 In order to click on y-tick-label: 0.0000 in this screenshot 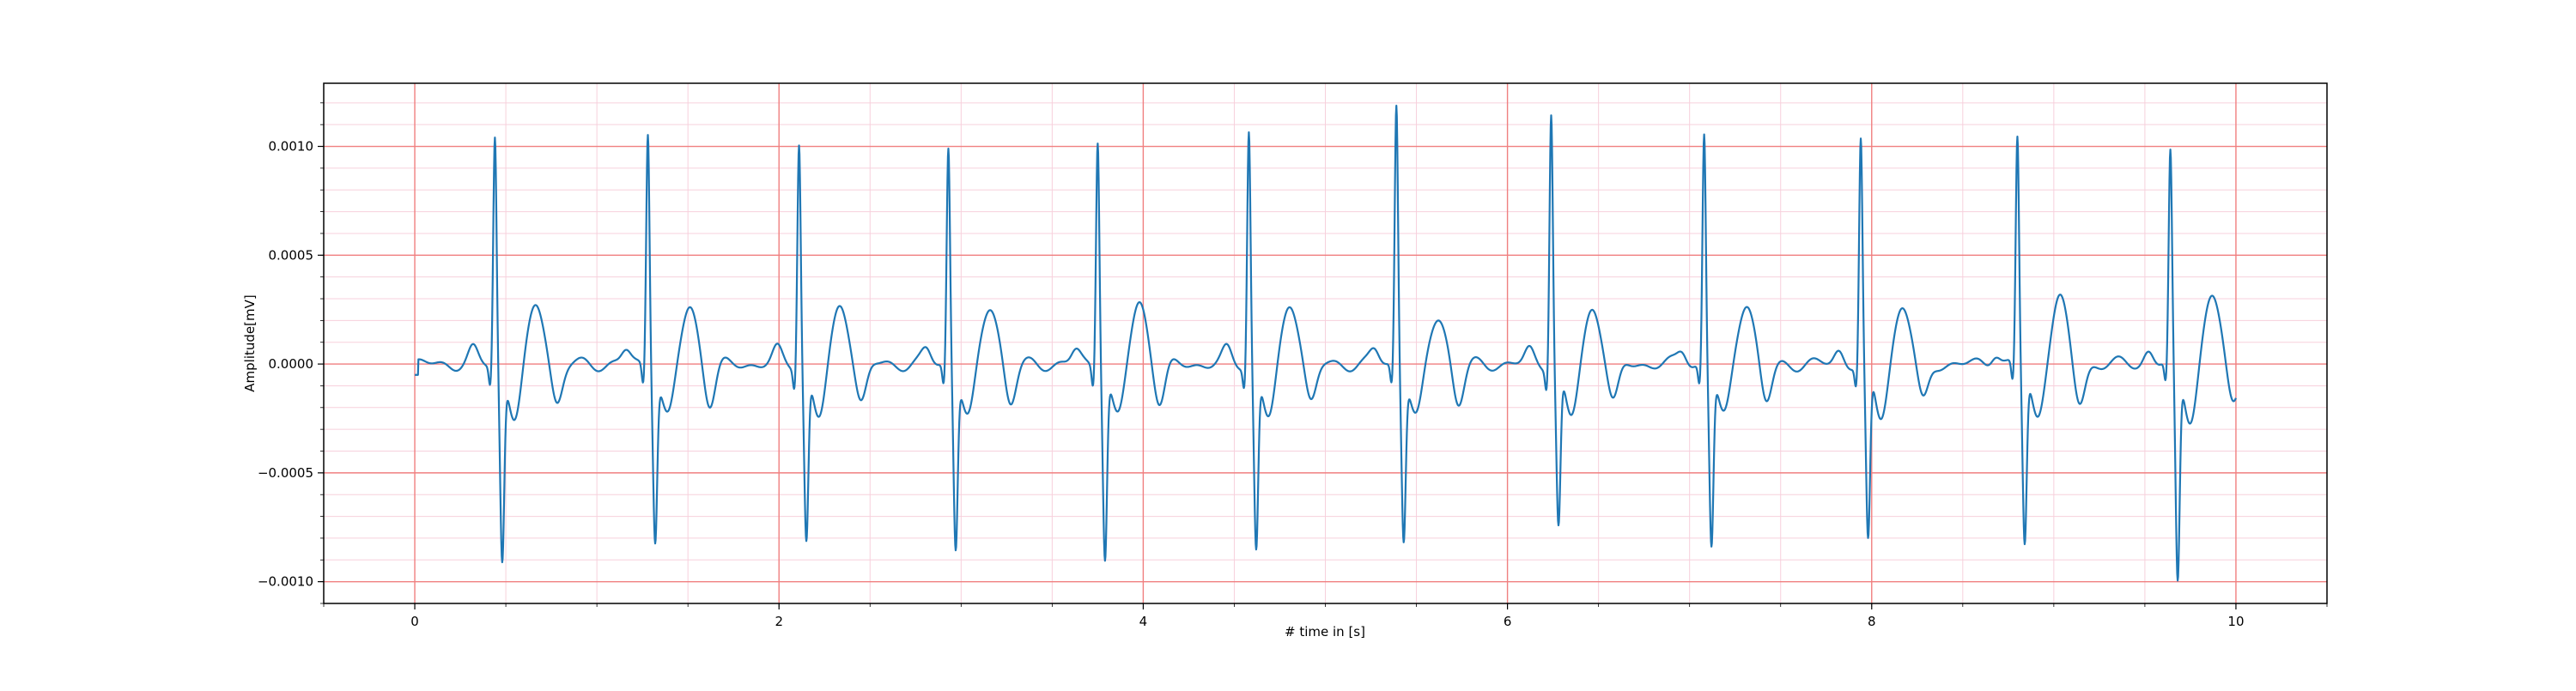, I will do `click(291, 364)`.